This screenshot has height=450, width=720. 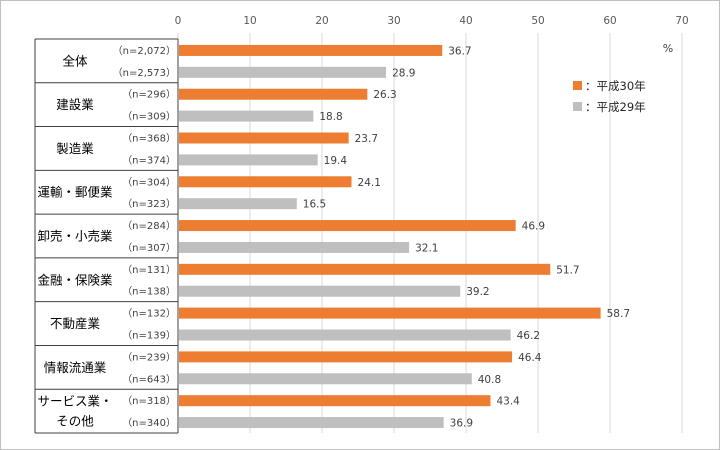 What do you see at coordinates (149, 423) in the screenshot?
I see `sample-size-label: （n=340）` at bounding box center [149, 423].